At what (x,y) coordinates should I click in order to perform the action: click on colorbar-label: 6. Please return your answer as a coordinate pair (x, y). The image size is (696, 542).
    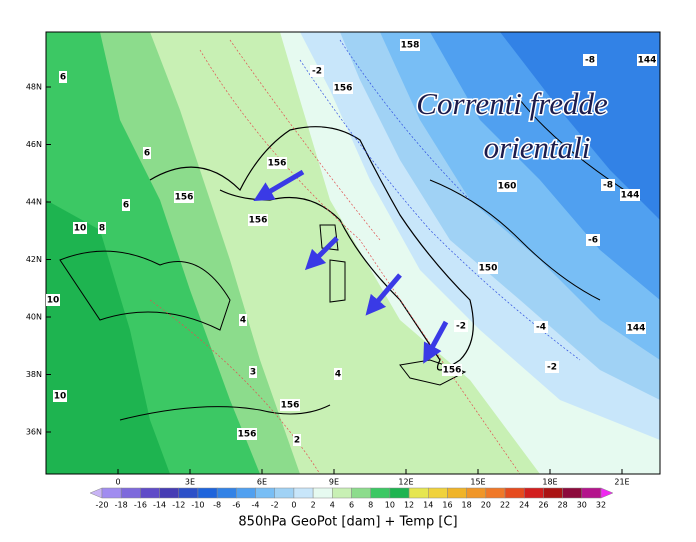
    Looking at the image, I should click on (351, 505).